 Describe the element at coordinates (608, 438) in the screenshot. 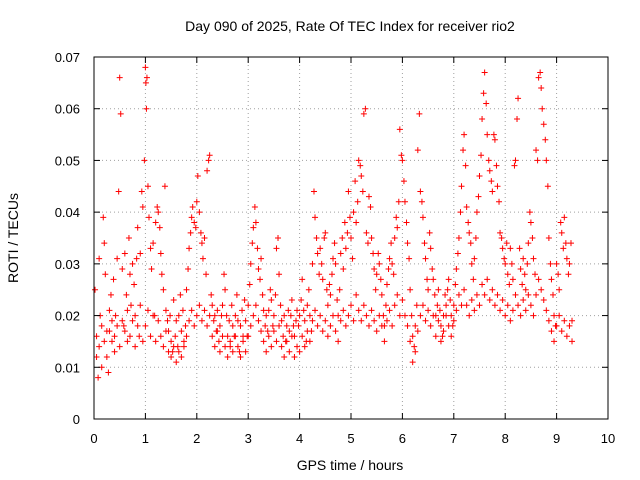

I see `x-tick-label: 10` at that location.